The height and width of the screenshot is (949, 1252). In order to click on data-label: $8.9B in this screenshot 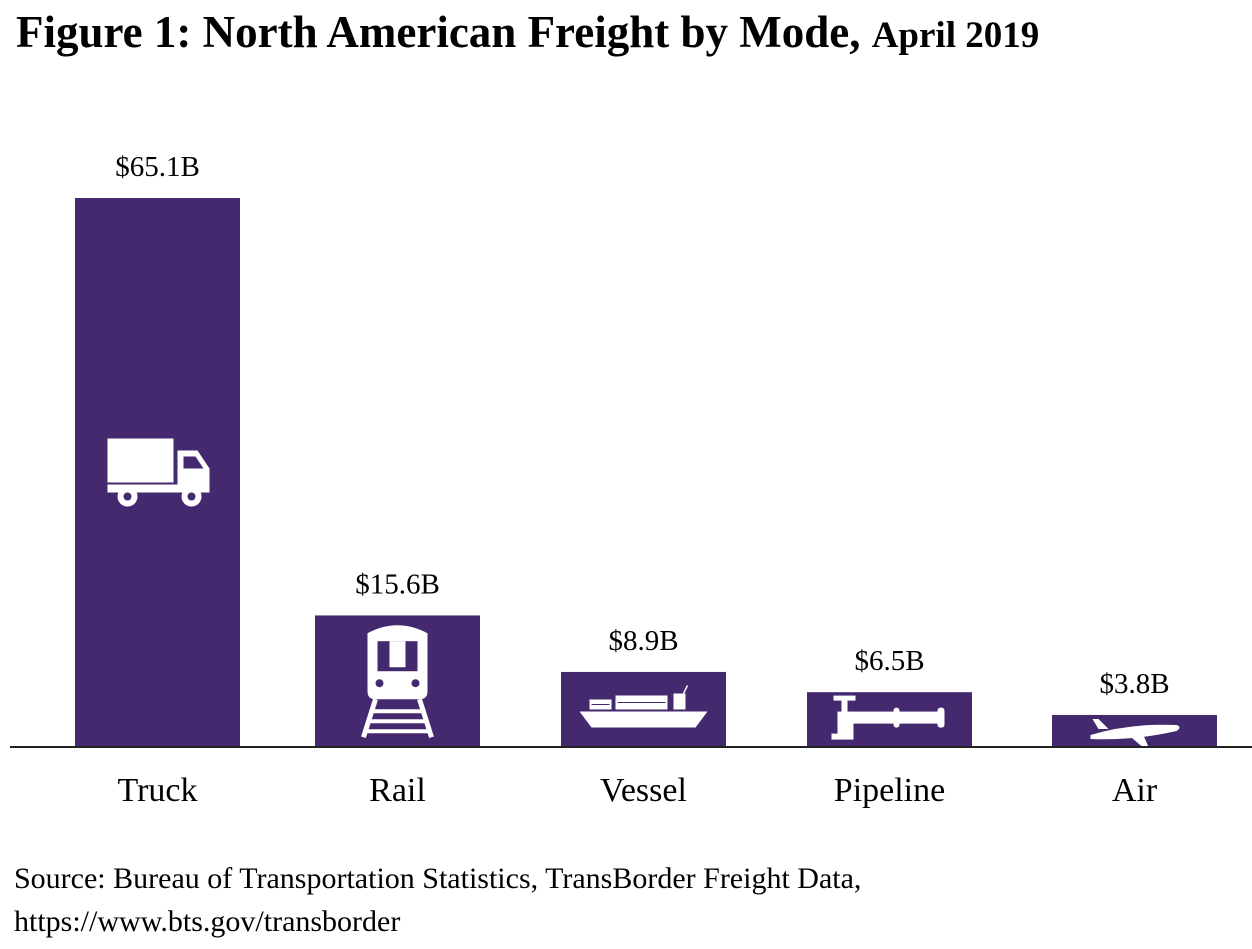, I will do `click(643, 641)`.